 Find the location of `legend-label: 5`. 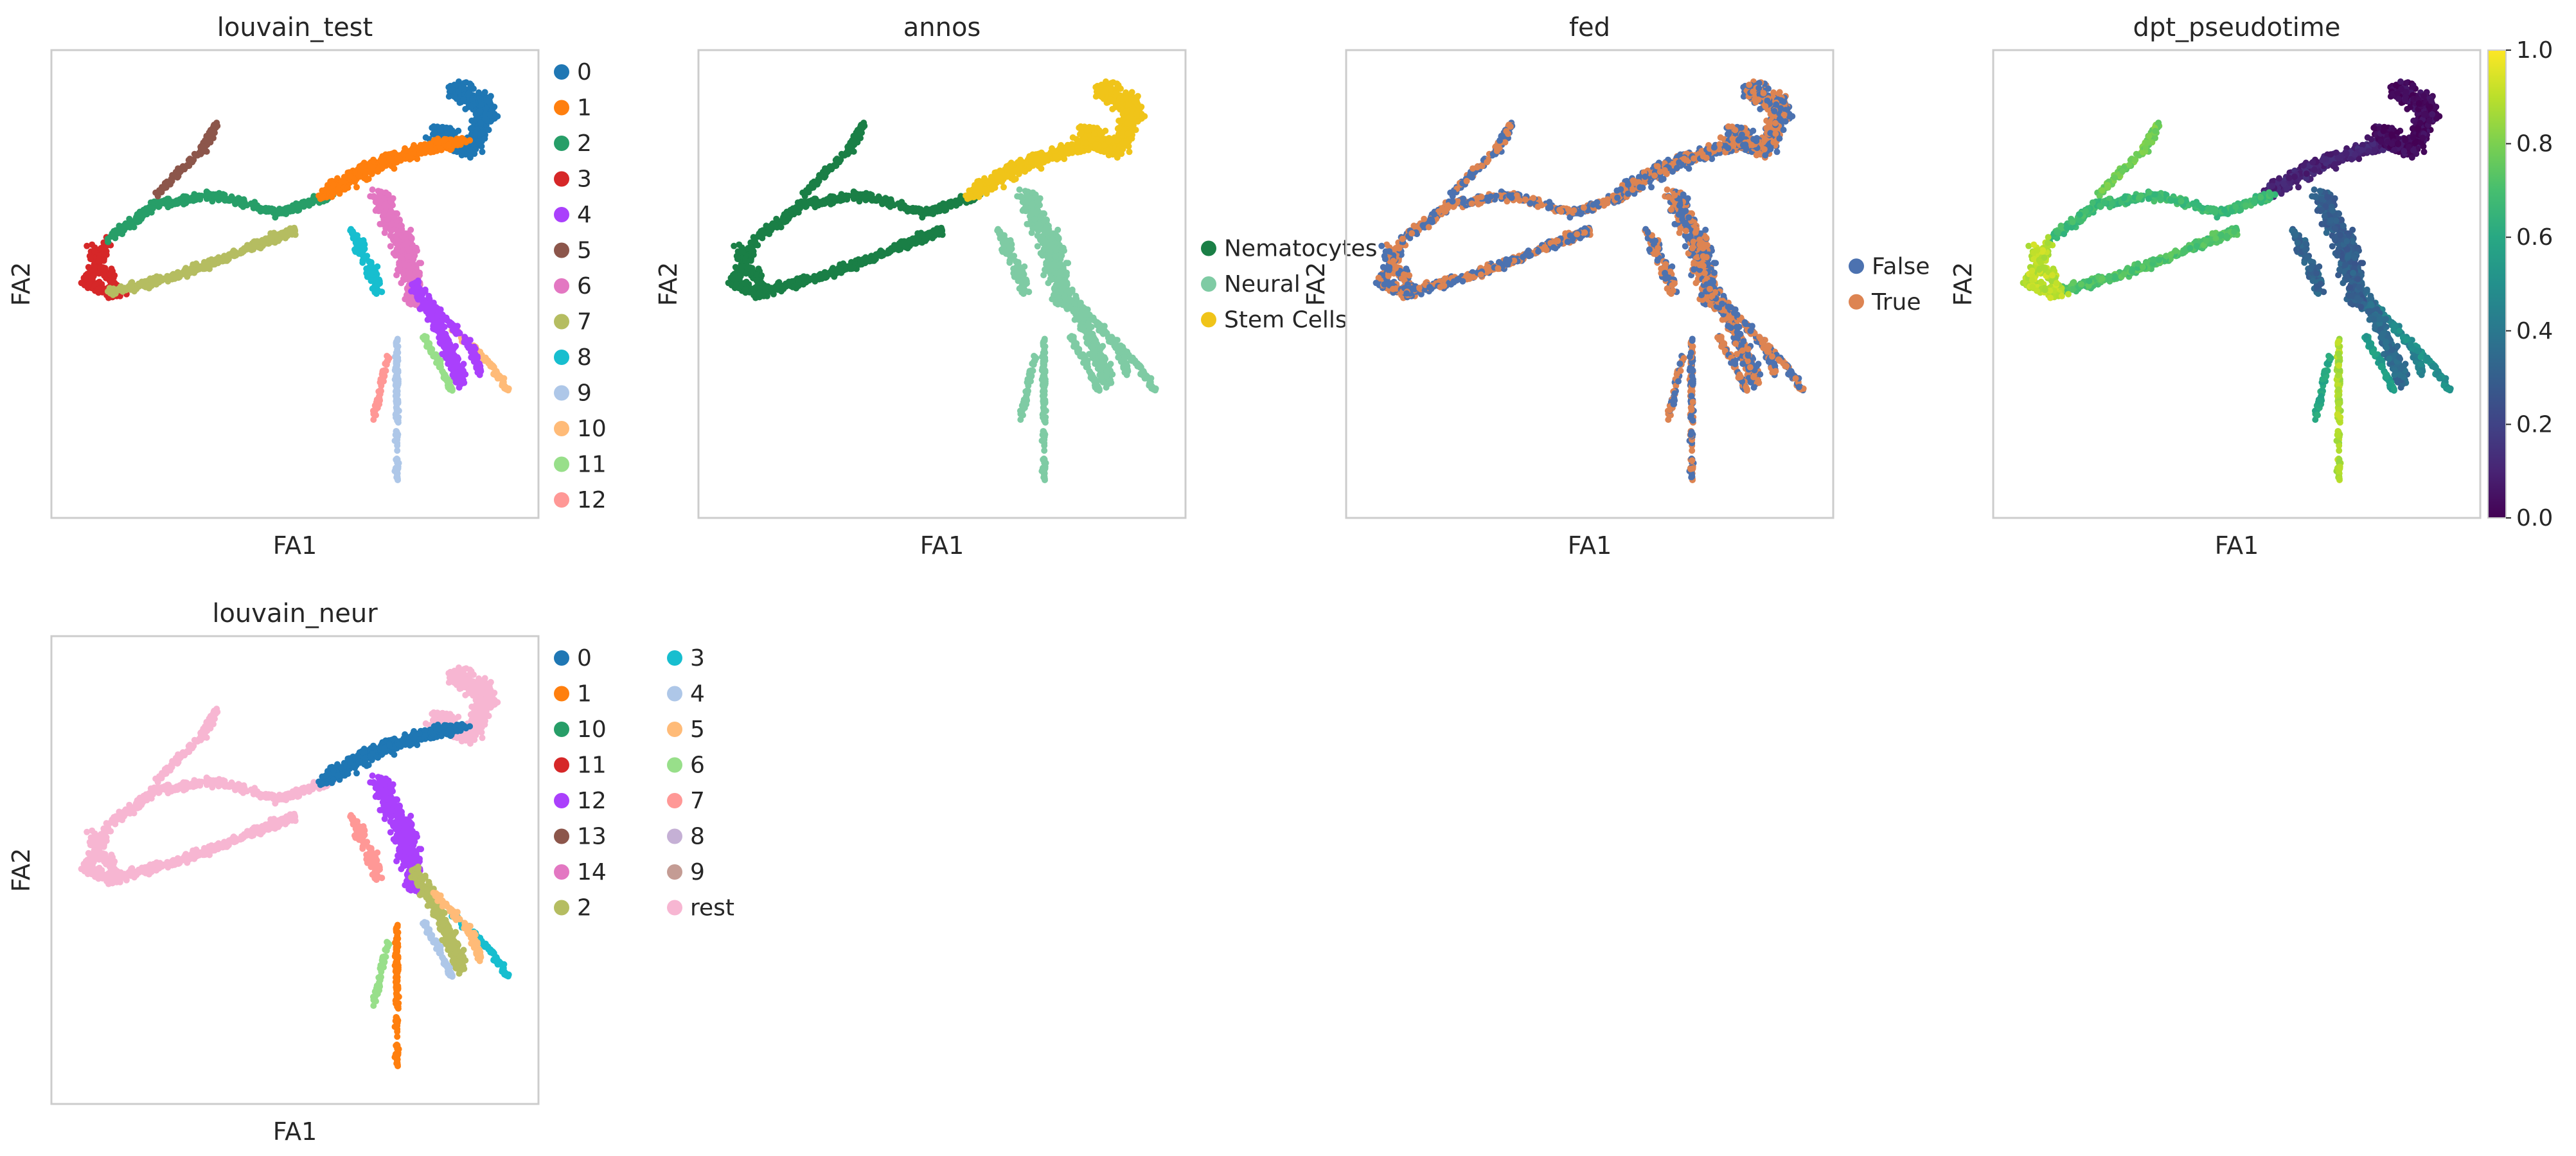

legend-label: 5 is located at coordinates (585, 251).